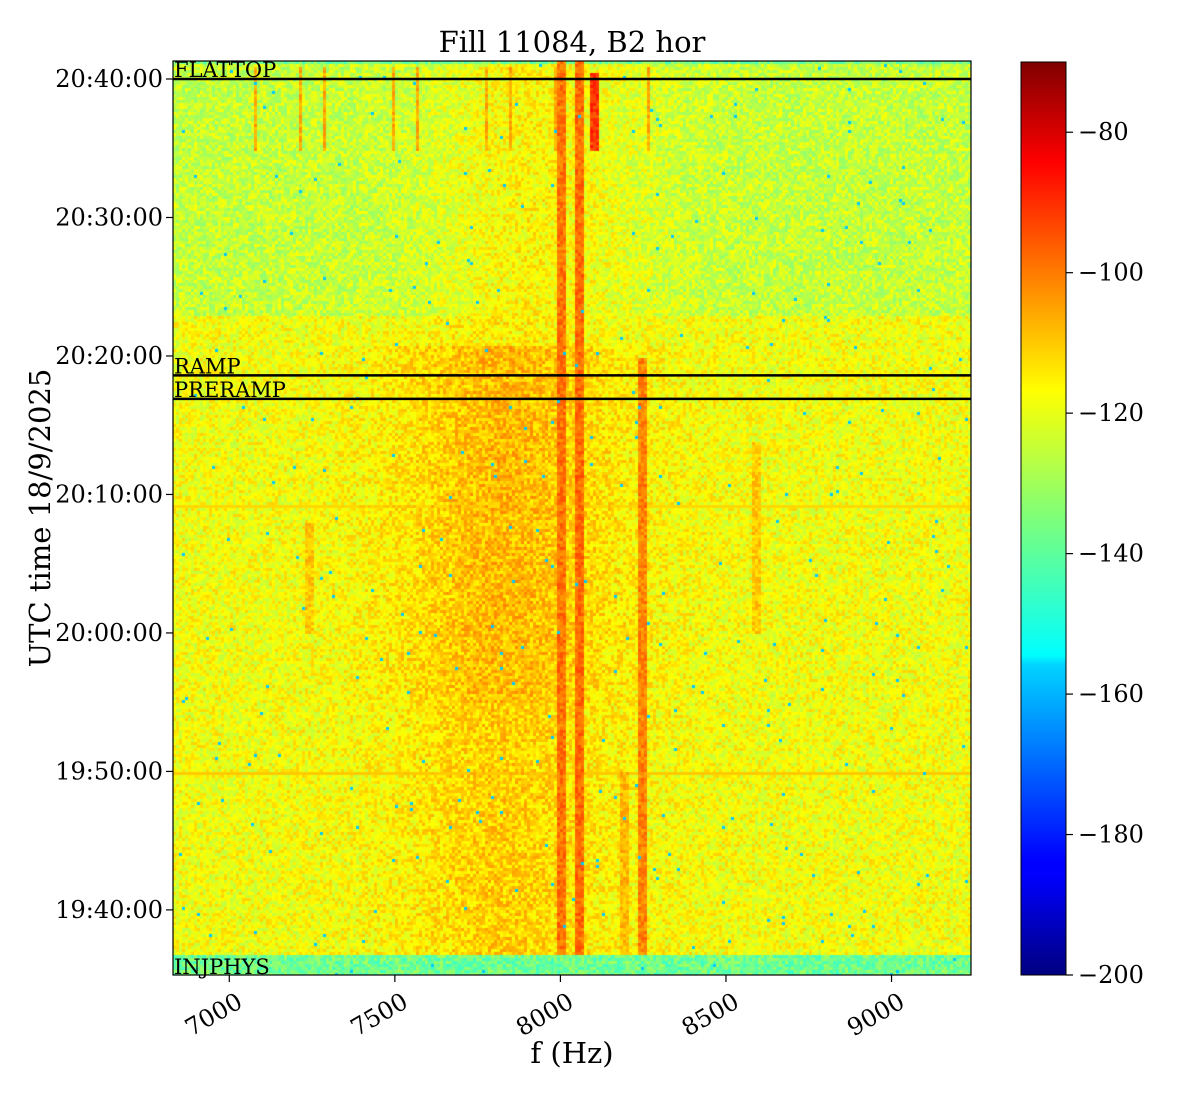 This screenshot has width=1200, height=1100. What do you see at coordinates (109, 79) in the screenshot?
I see `y-tick-label: 20:40:00` at bounding box center [109, 79].